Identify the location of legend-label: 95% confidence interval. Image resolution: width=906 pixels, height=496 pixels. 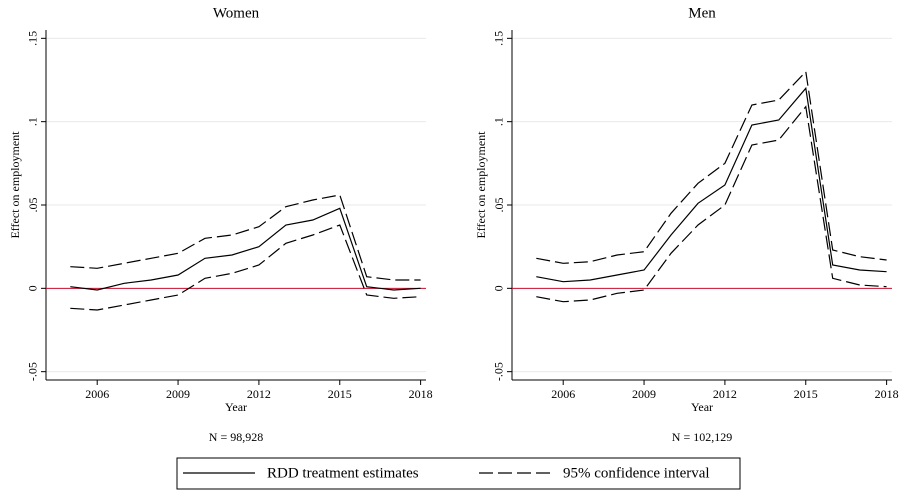
(636, 473).